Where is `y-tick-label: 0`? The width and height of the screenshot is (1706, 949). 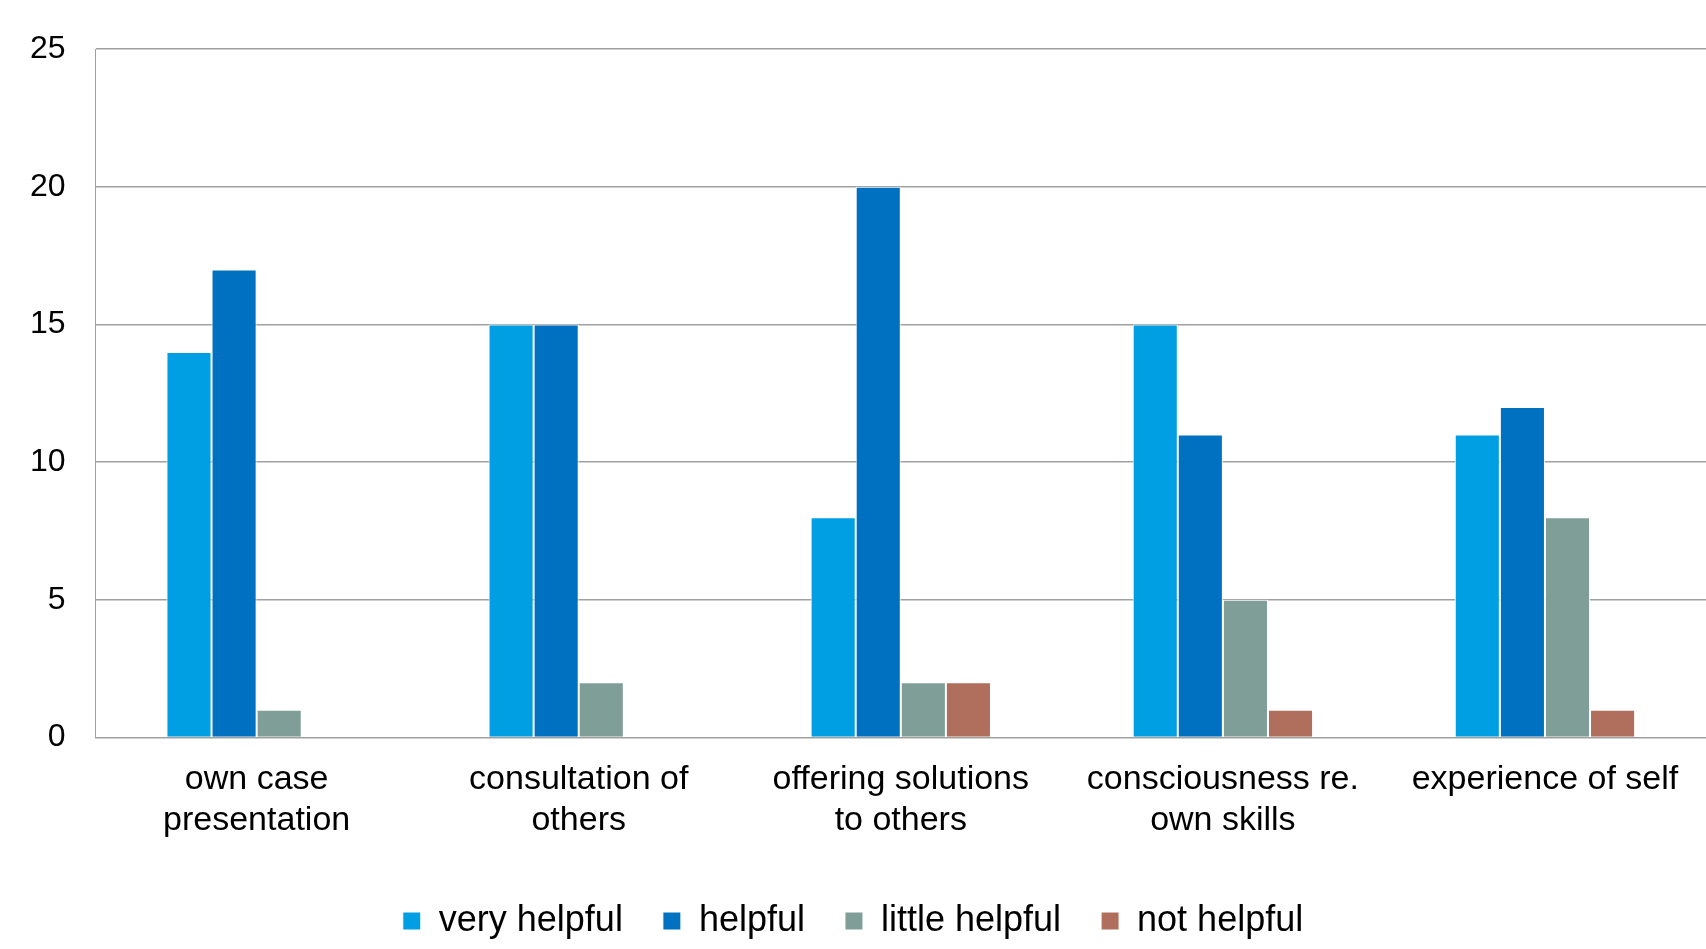 y-tick-label: 0 is located at coordinates (56, 735).